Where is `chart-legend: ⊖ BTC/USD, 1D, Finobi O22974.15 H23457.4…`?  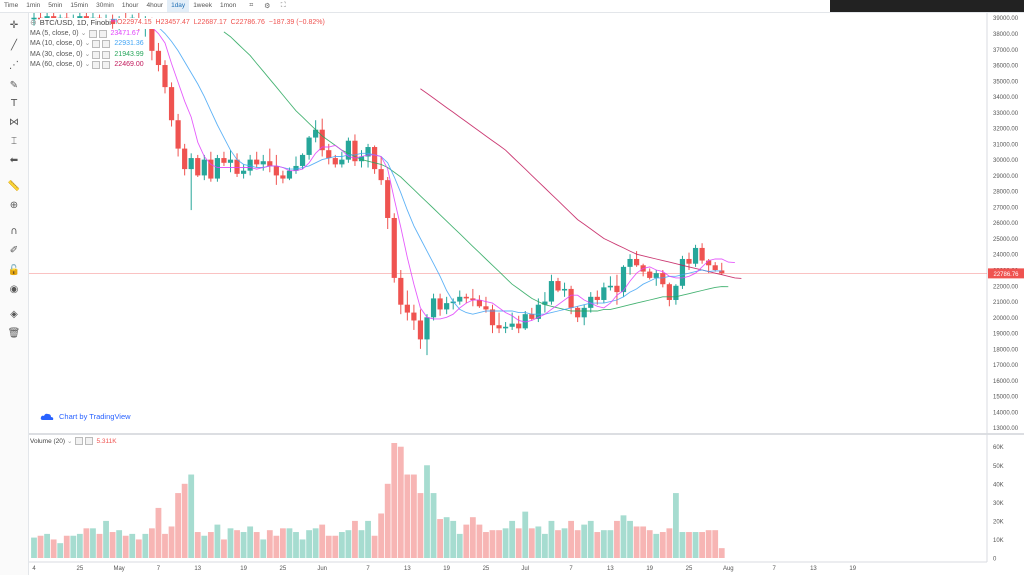
chart-legend: ⊖ BTC/USD, 1D, Finobi O22974.15 H23457.4… is located at coordinates (177, 44).